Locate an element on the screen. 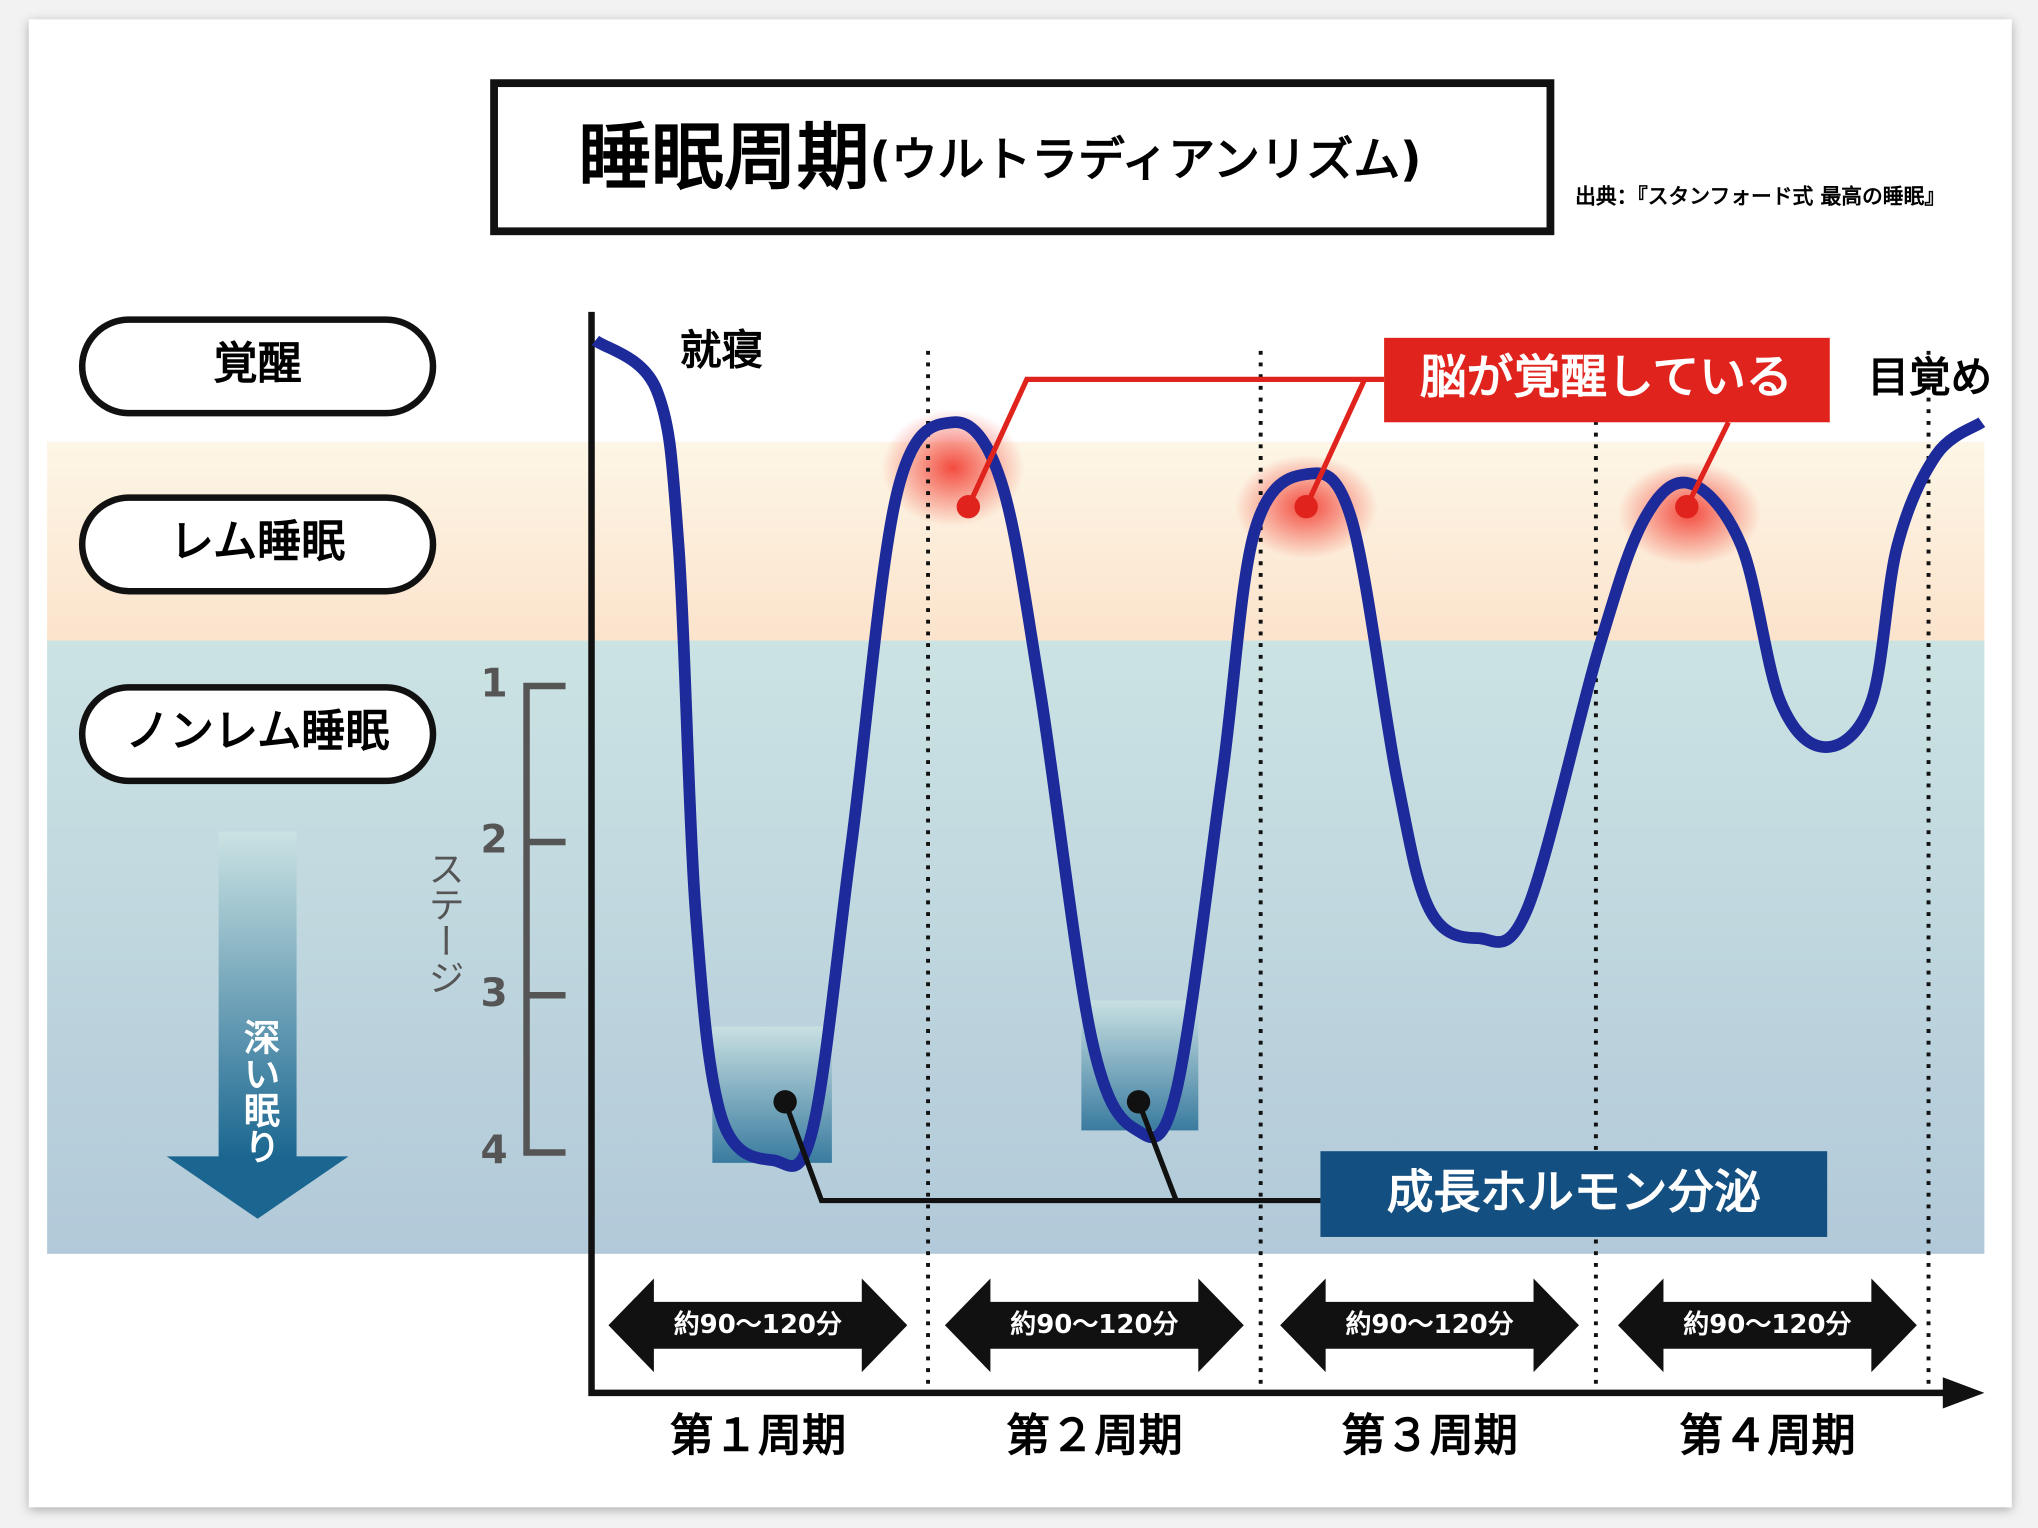 The width and height of the screenshot is (2038, 1528). cycle-label: 第３周期 is located at coordinates (1429, 1435).